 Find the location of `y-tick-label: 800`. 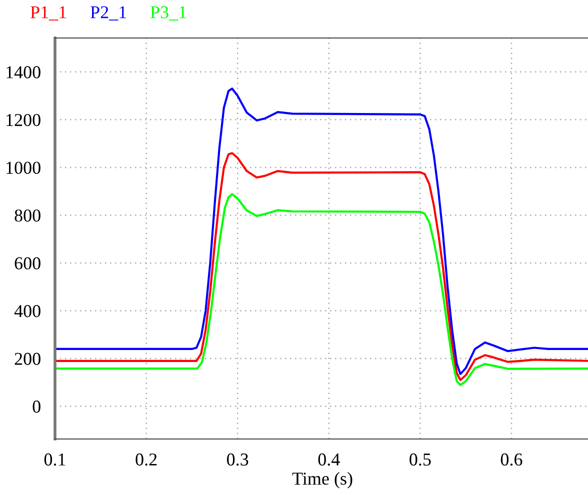

y-tick-label: 800 is located at coordinates (27, 215).